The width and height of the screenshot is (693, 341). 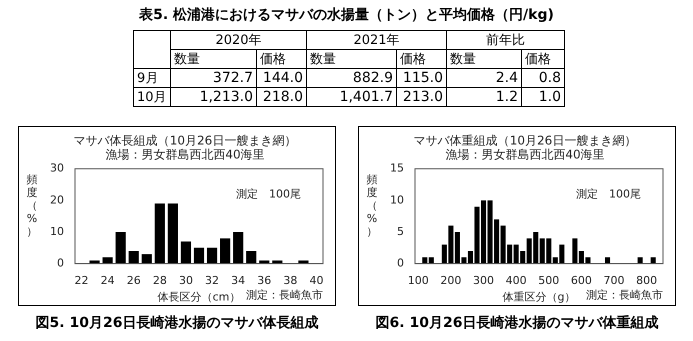 What do you see at coordinates (397, 168) in the screenshot?
I see `y-tick-label: 15` at bounding box center [397, 168].